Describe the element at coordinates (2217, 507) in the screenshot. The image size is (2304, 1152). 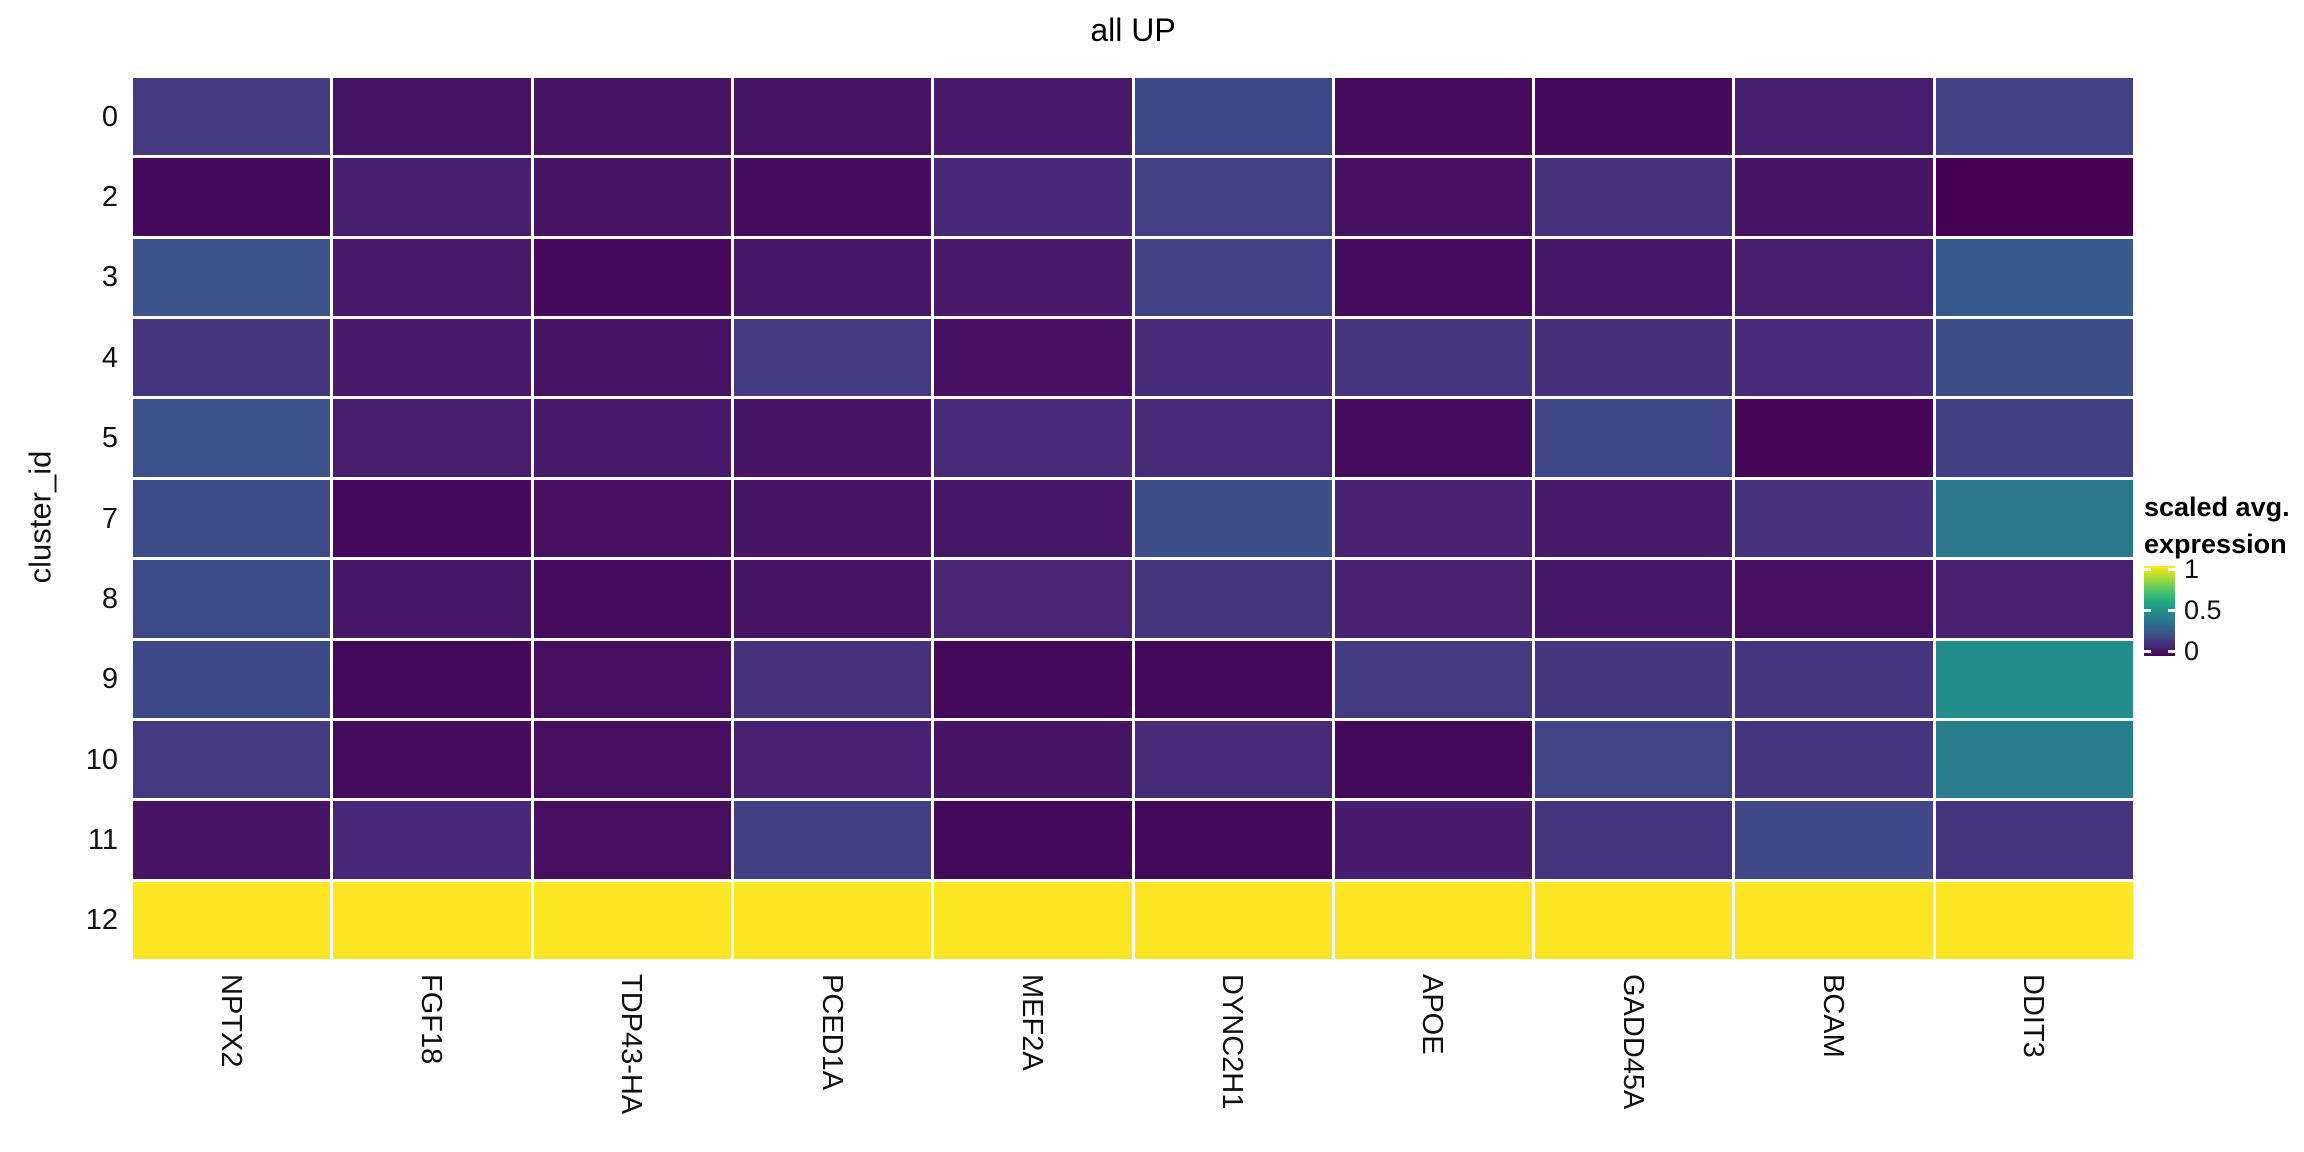
I see `legend-title-line1: scaled avg.` at that location.